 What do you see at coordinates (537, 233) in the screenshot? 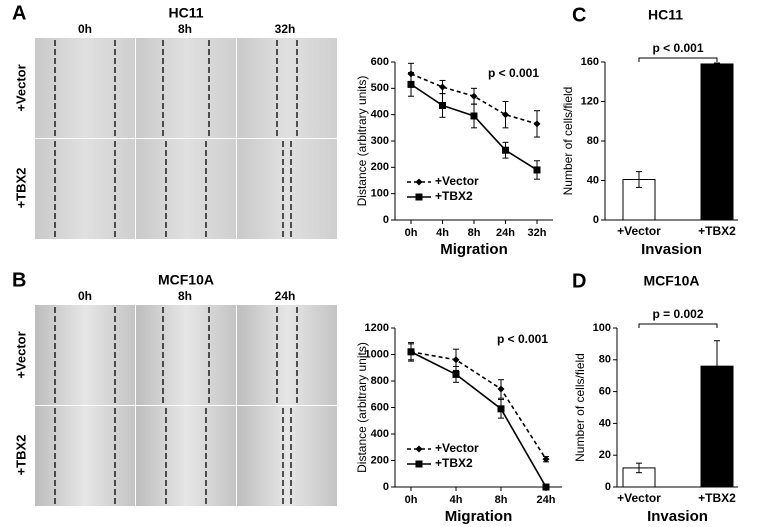
I see `x-tick-label: 32h` at bounding box center [537, 233].